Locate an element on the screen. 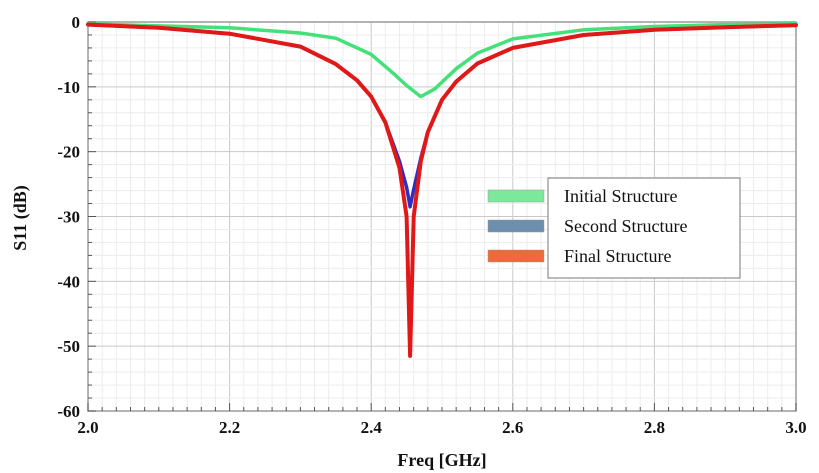  legend-box is located at coordinates (644, 228).